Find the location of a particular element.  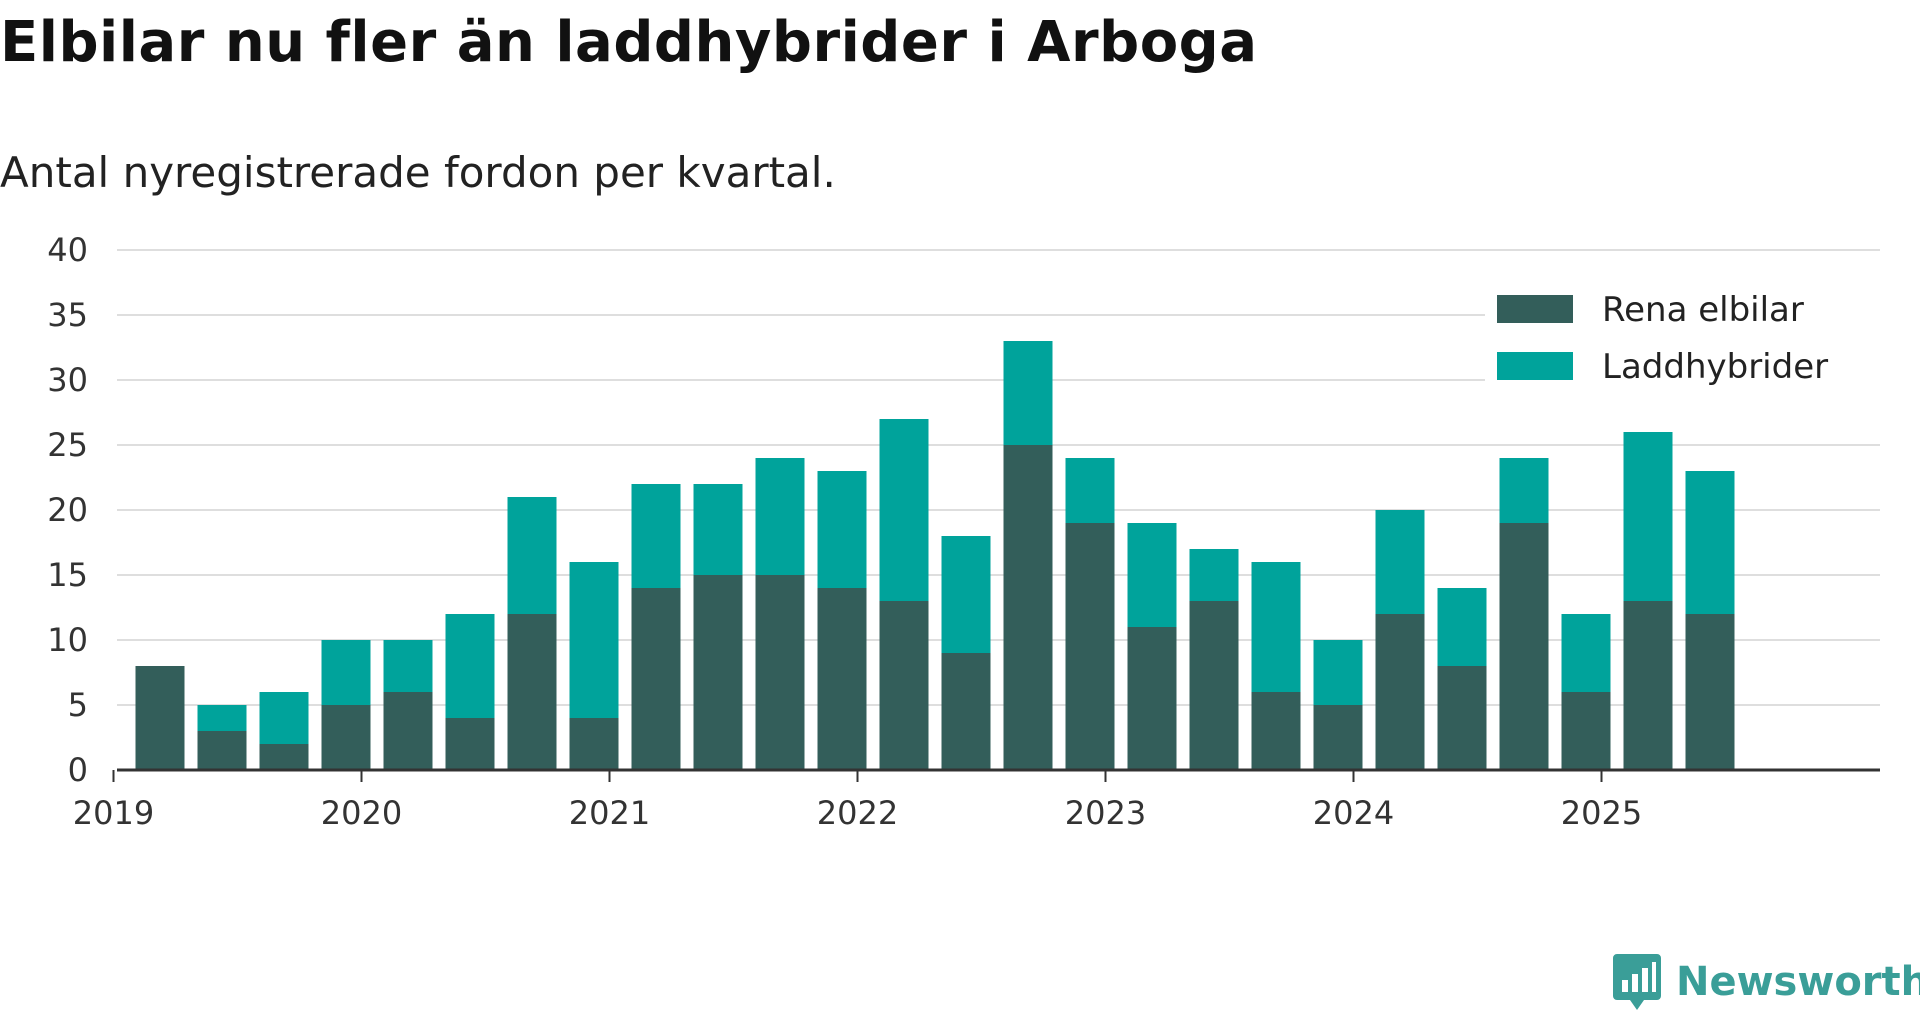

x-tick-label: 2020 is located at coordinates (361, 813).